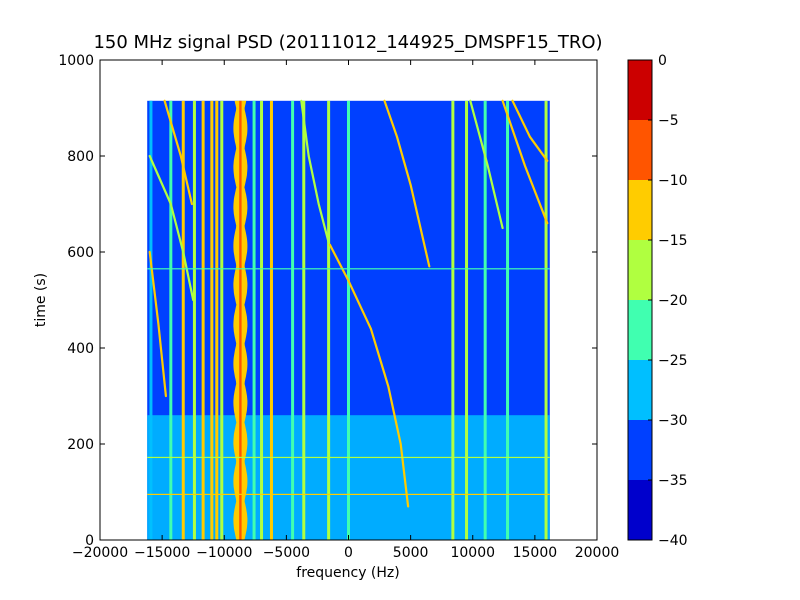  I want to click on colorbar-tick-label: −40, so click(673, 541).